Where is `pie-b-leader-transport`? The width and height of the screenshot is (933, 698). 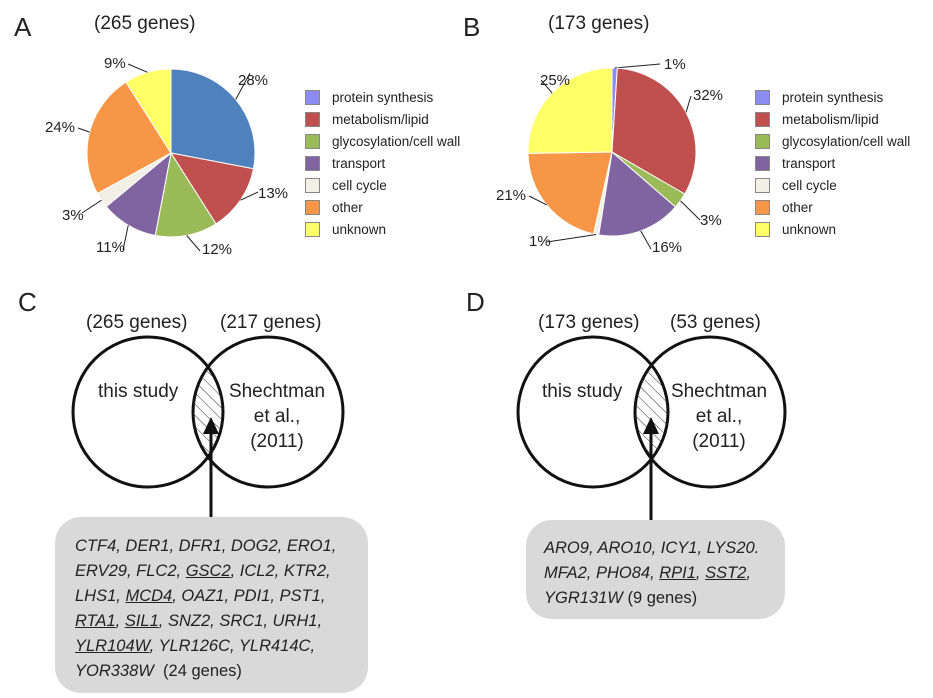
pie-b-leader-transport is located at coordinates (646, 240).